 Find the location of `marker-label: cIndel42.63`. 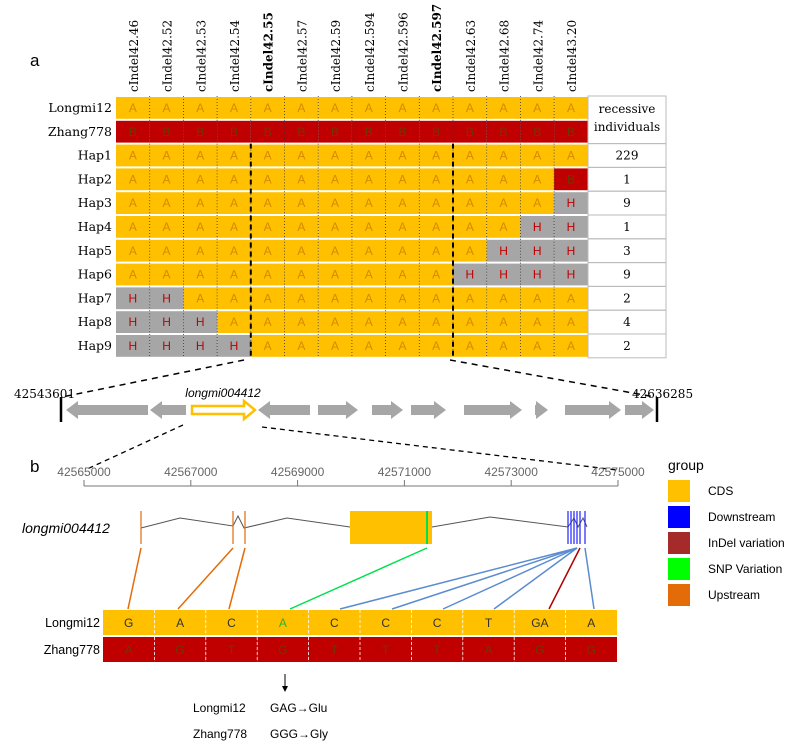

marker-label: cIndel42.63 is located at coordinates (471, 56).